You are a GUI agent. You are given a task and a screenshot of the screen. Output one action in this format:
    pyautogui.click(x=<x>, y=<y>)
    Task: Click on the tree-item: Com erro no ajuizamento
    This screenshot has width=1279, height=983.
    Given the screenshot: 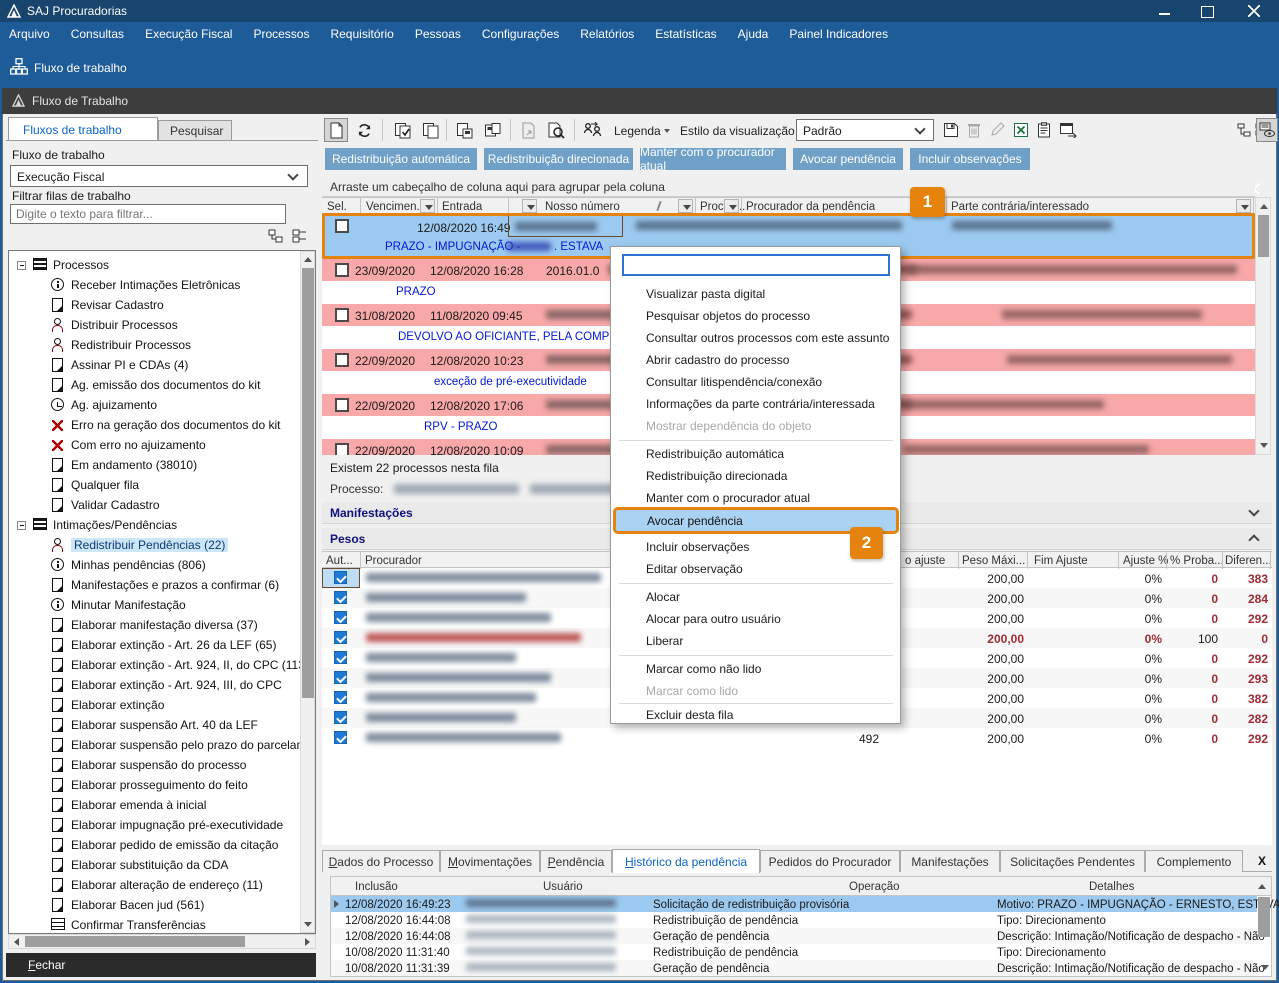 What is the action you would take?
    pyautogui.click(x=159, y=445)
    